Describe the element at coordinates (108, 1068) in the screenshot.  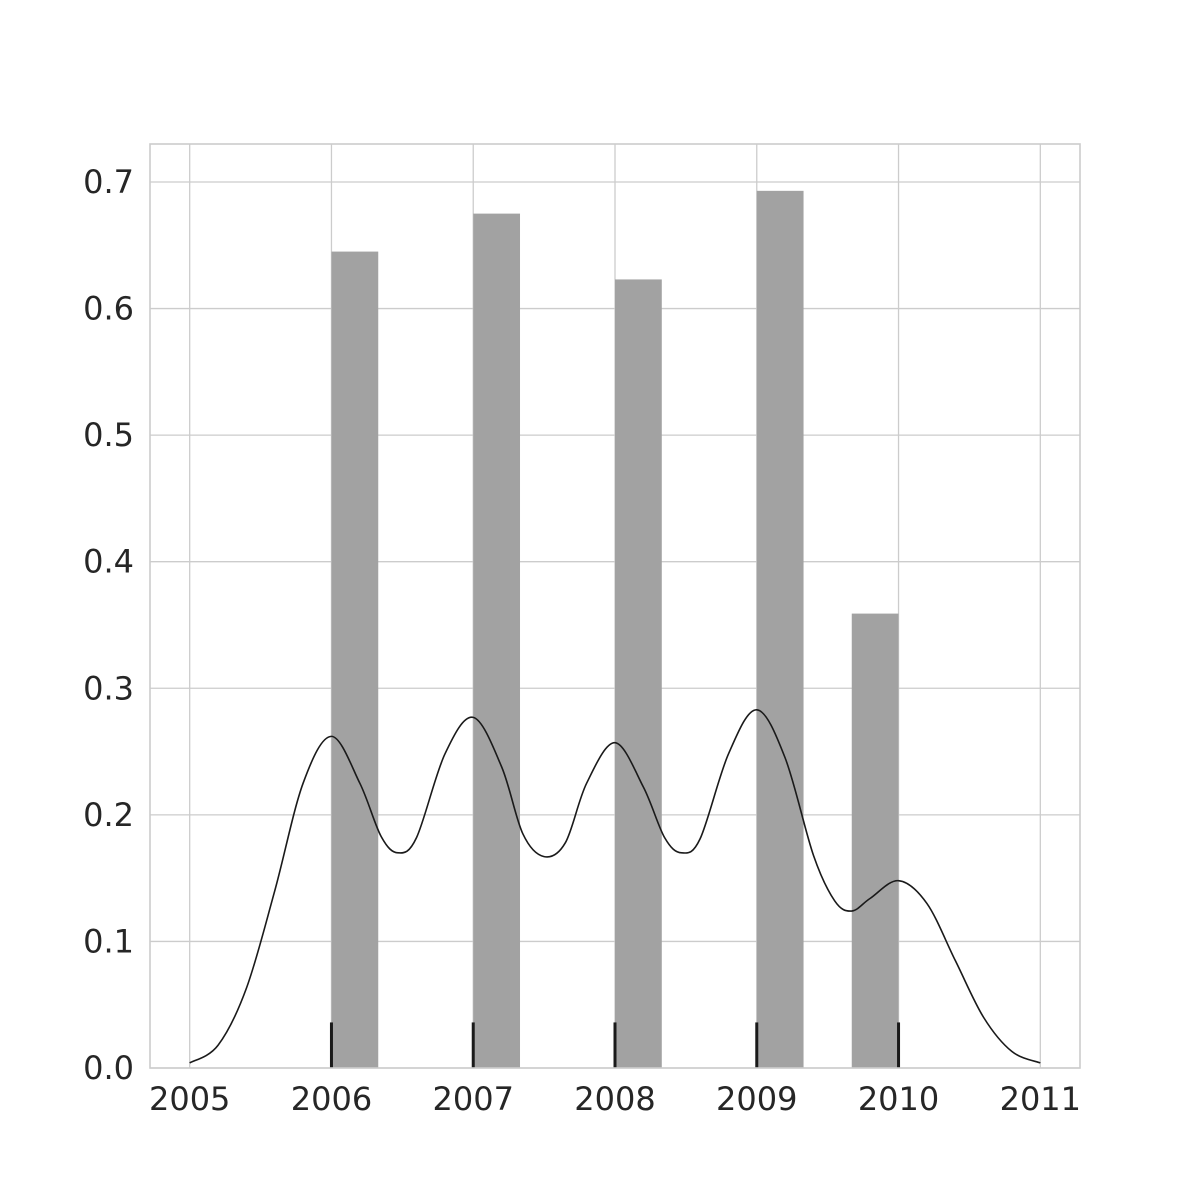
I see `y-tick-label: 0.0` at that location.